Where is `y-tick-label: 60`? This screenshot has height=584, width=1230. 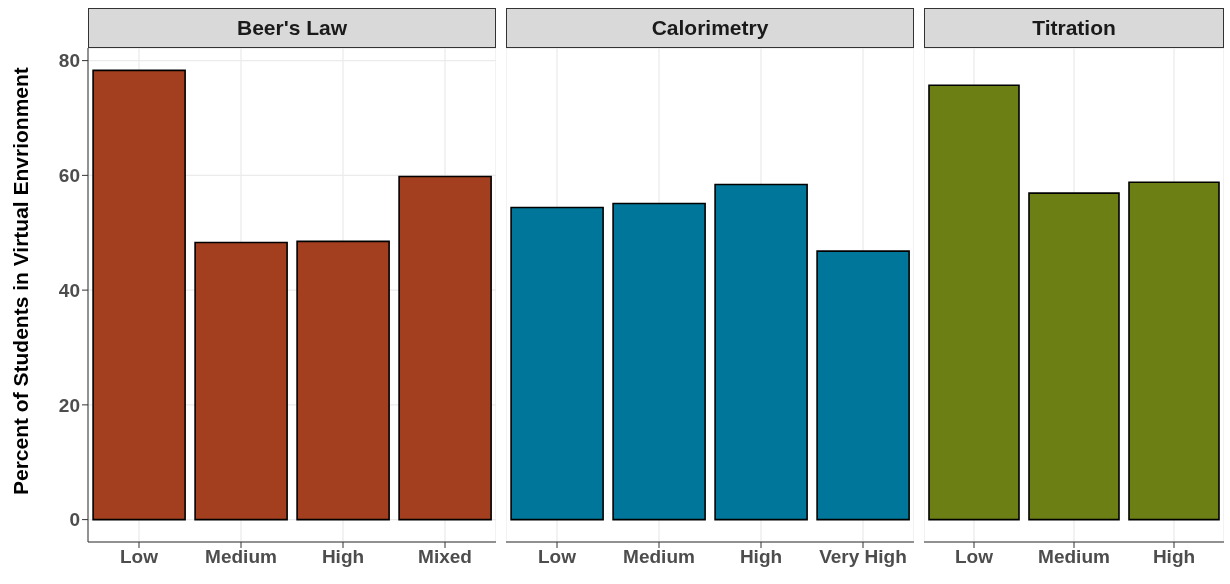 y-tick-label: 60 is located at coordinates (69, 176).